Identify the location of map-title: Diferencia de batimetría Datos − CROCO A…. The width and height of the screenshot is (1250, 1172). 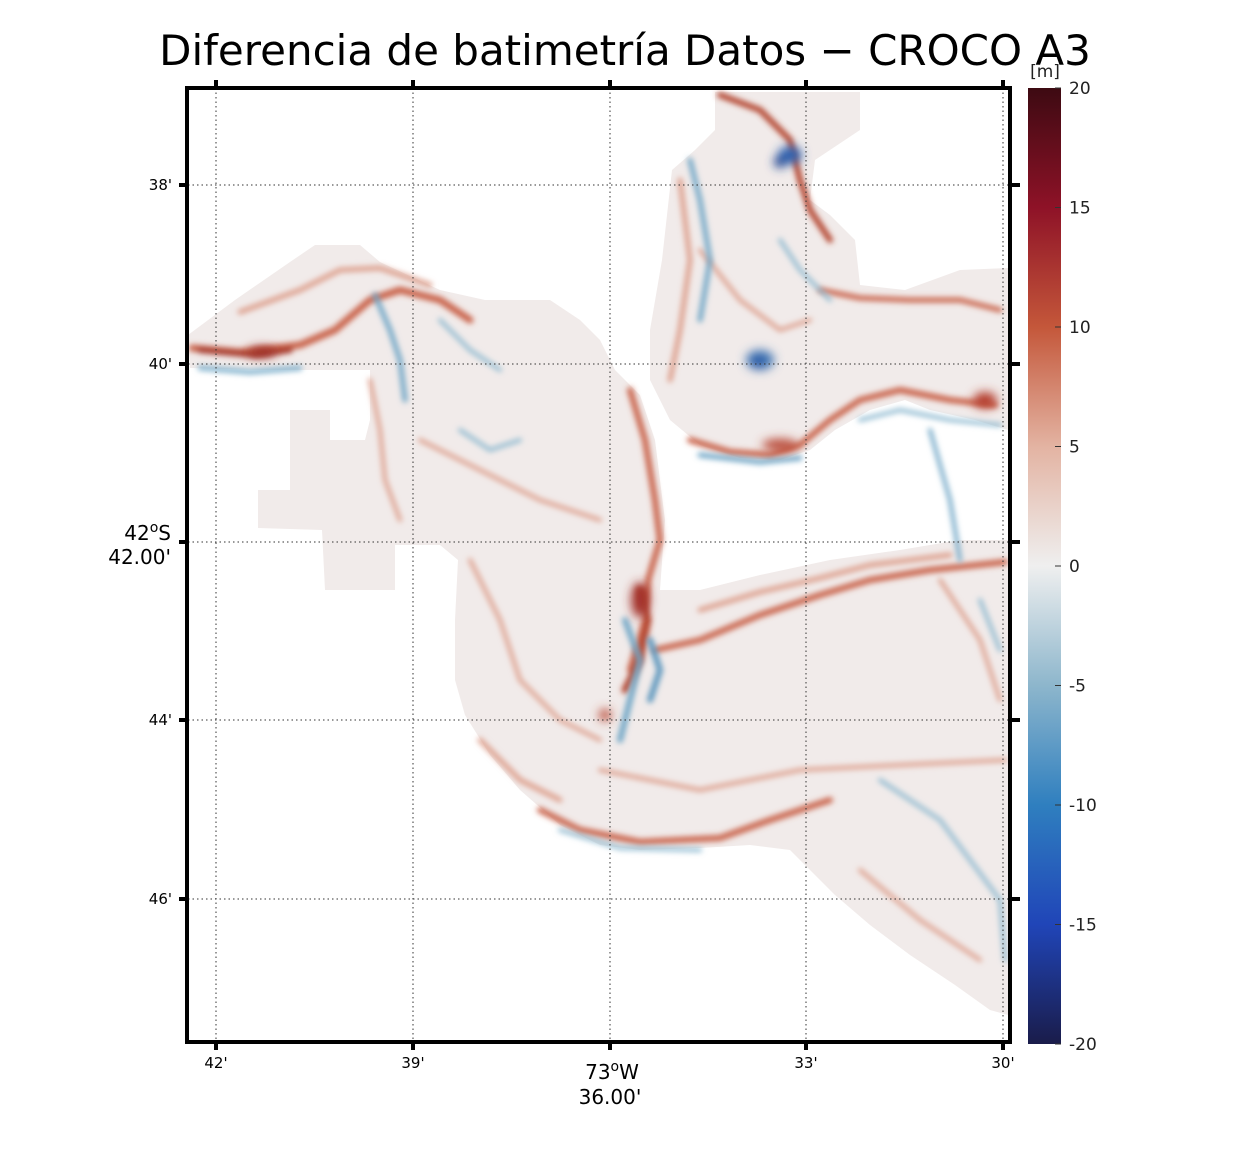
(625, 50).